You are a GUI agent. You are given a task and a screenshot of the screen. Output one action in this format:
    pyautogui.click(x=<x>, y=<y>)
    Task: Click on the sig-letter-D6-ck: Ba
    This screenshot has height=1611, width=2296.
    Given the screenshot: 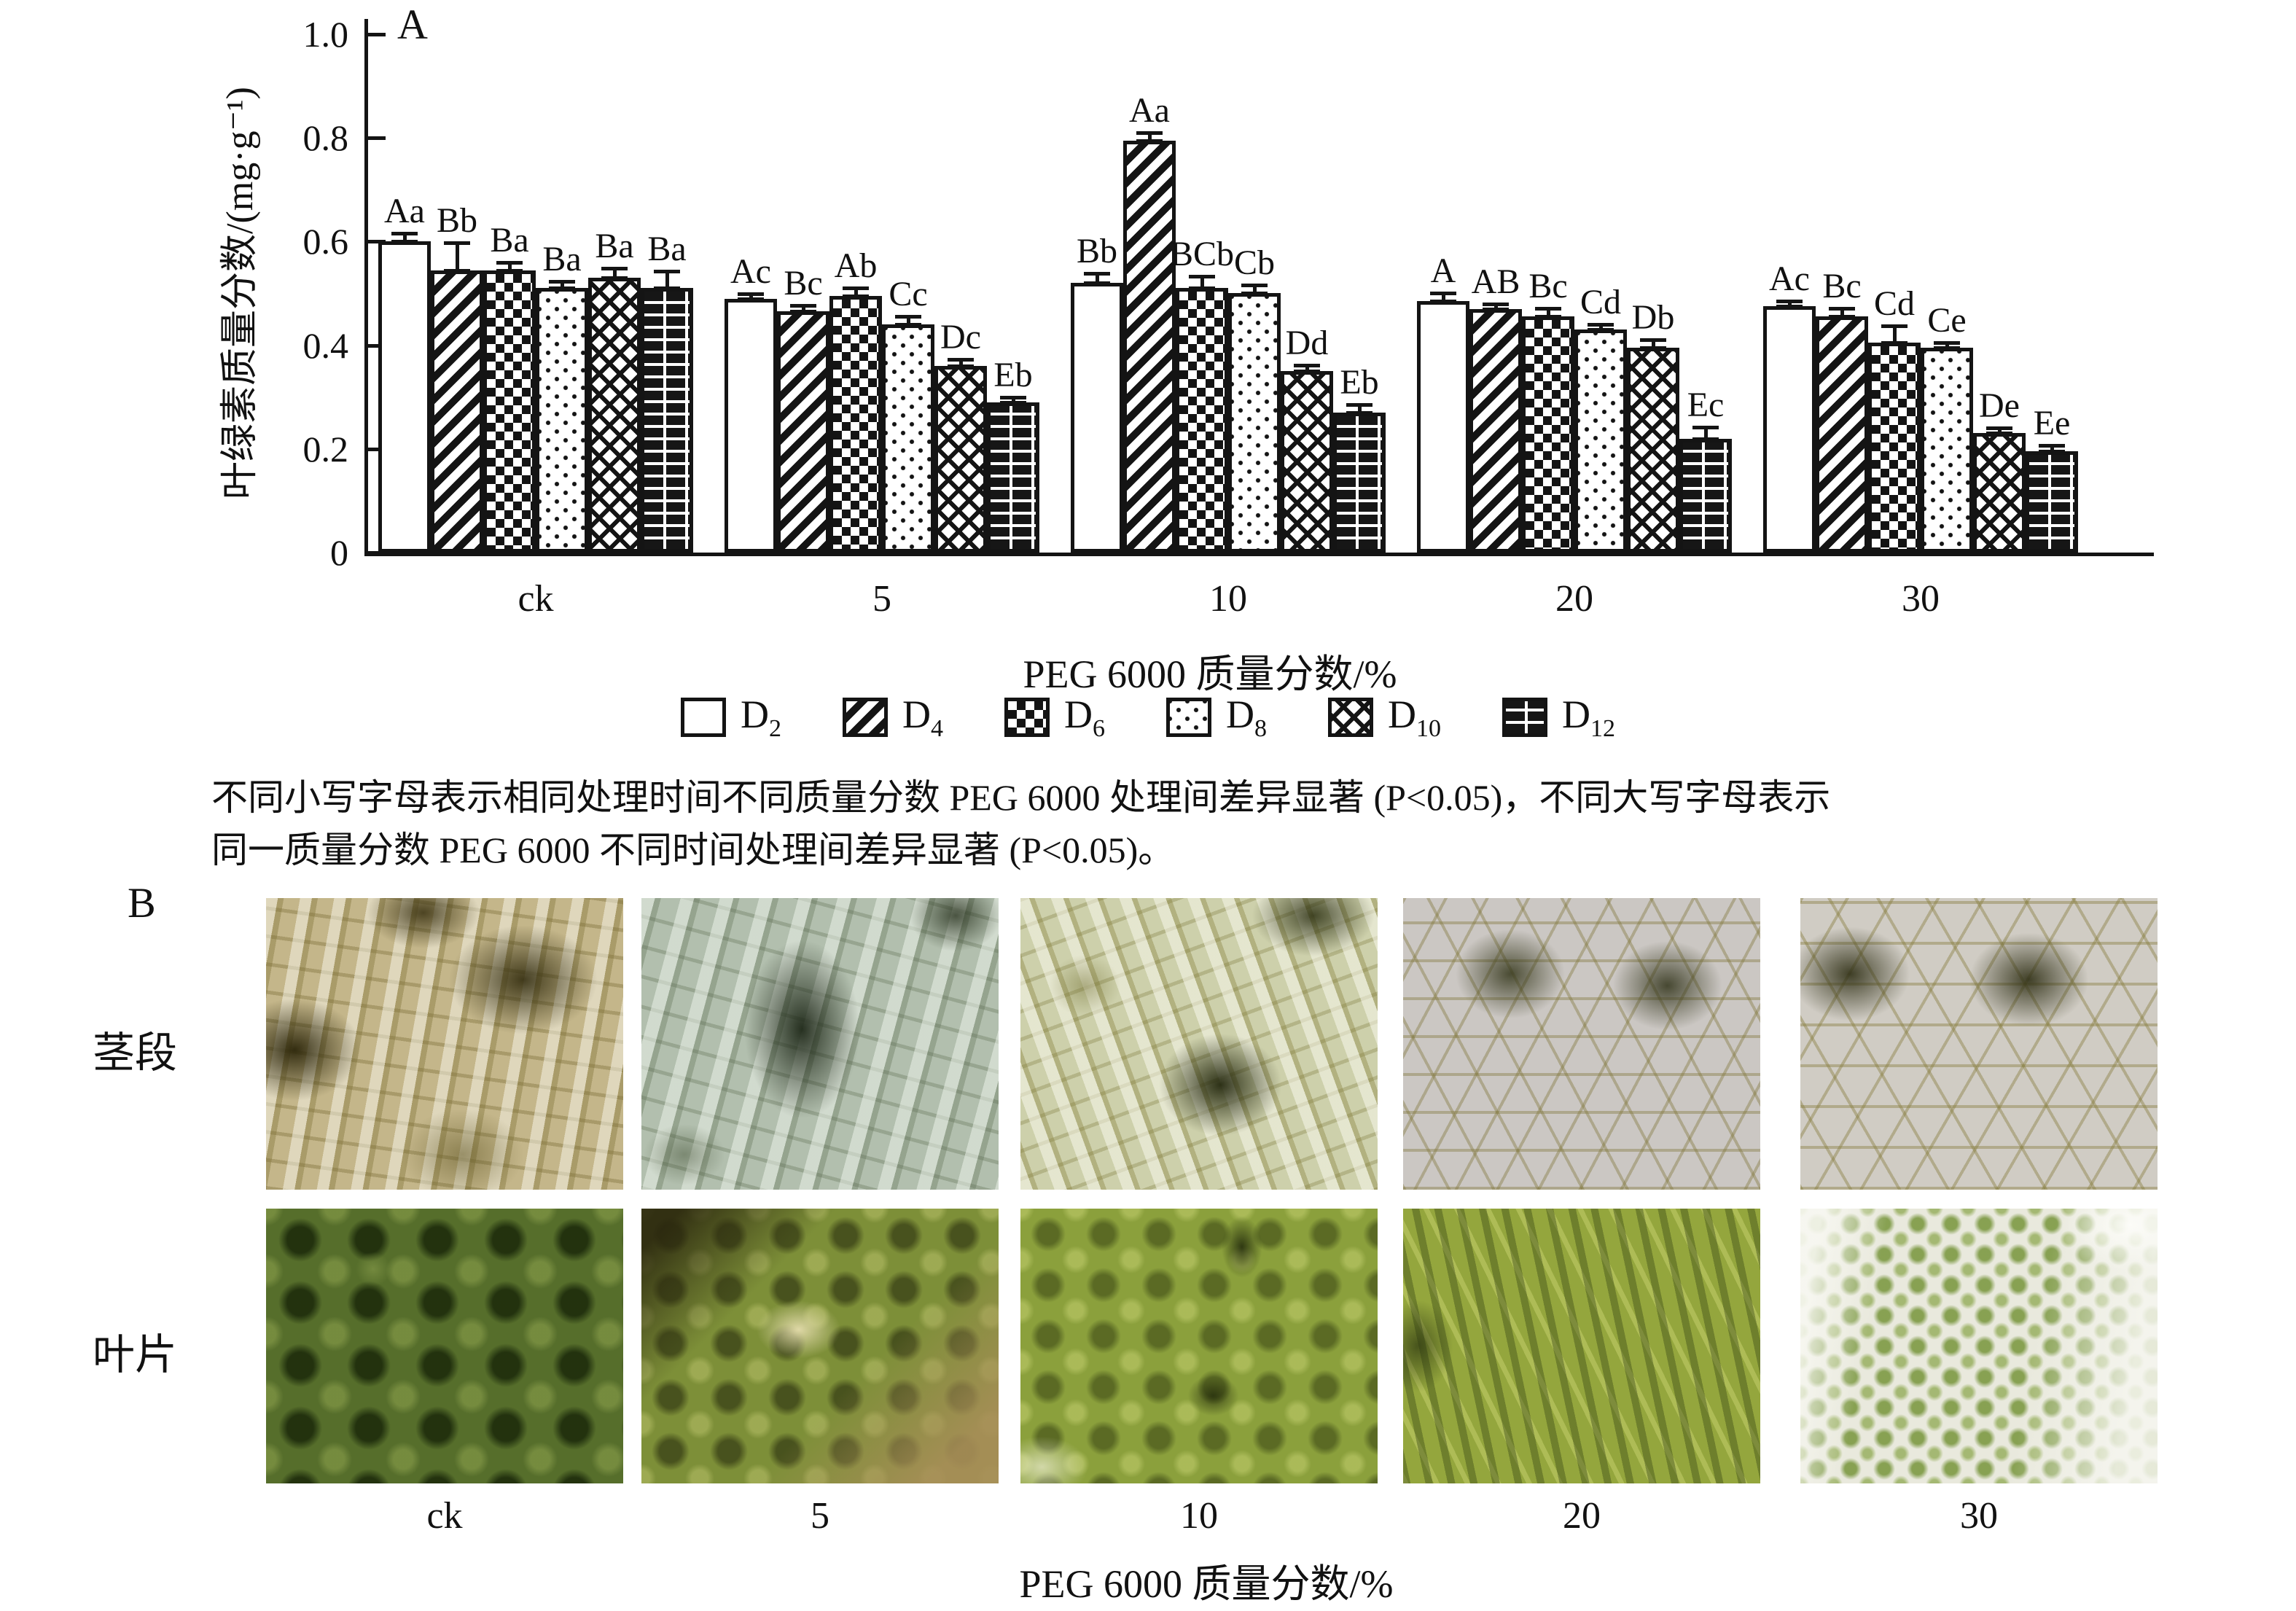 What is the action you would take?
    pyautogui.click(x=510, y=240)
    